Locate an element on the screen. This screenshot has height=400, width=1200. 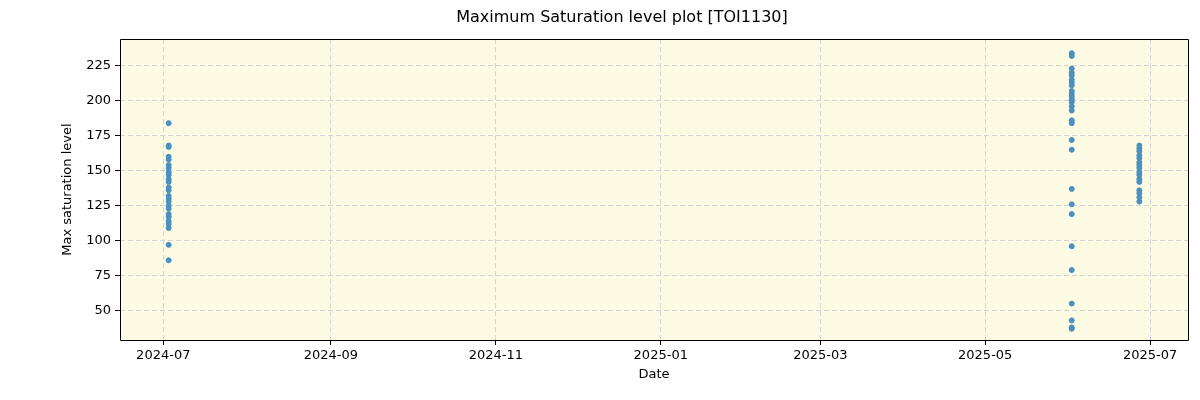
x-tick-label: 2025-07 is located at coordinates (1150, 355).